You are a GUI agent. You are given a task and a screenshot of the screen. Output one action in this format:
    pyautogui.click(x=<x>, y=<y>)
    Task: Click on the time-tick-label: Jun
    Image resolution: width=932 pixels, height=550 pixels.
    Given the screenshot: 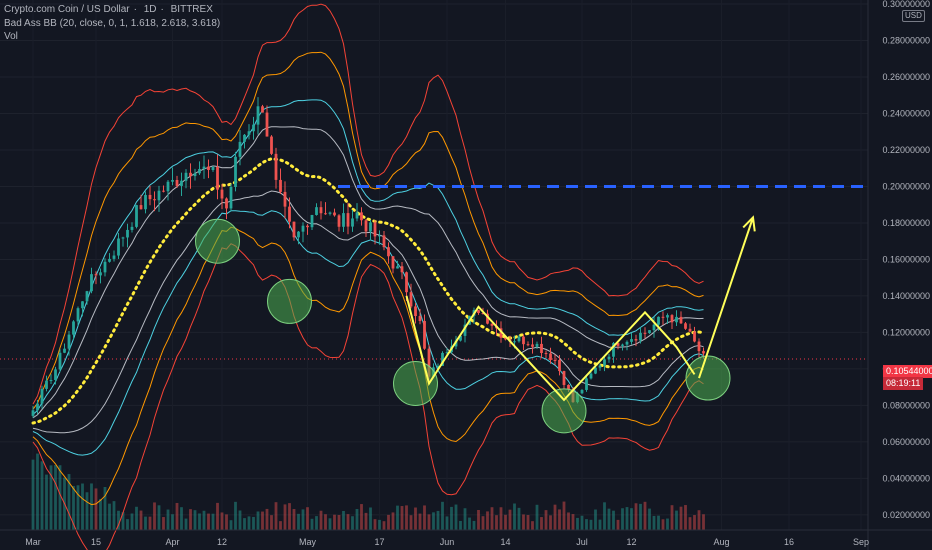 What is the action you would take?
    pyautogui.click(x=447, y=542)
    